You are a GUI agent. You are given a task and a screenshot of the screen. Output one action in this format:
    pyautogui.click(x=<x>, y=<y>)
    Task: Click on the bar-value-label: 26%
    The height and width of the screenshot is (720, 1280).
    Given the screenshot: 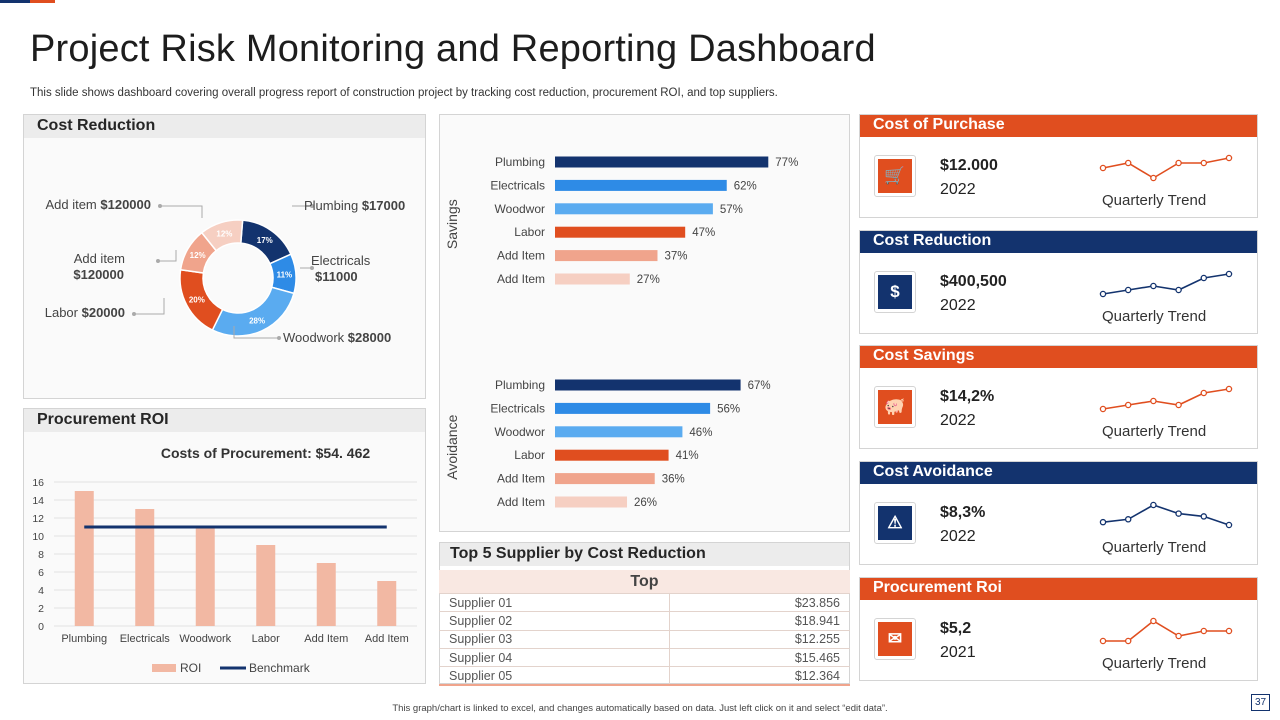 What is the action you would take?
    pyautogui.click(x=645, y=503)
    